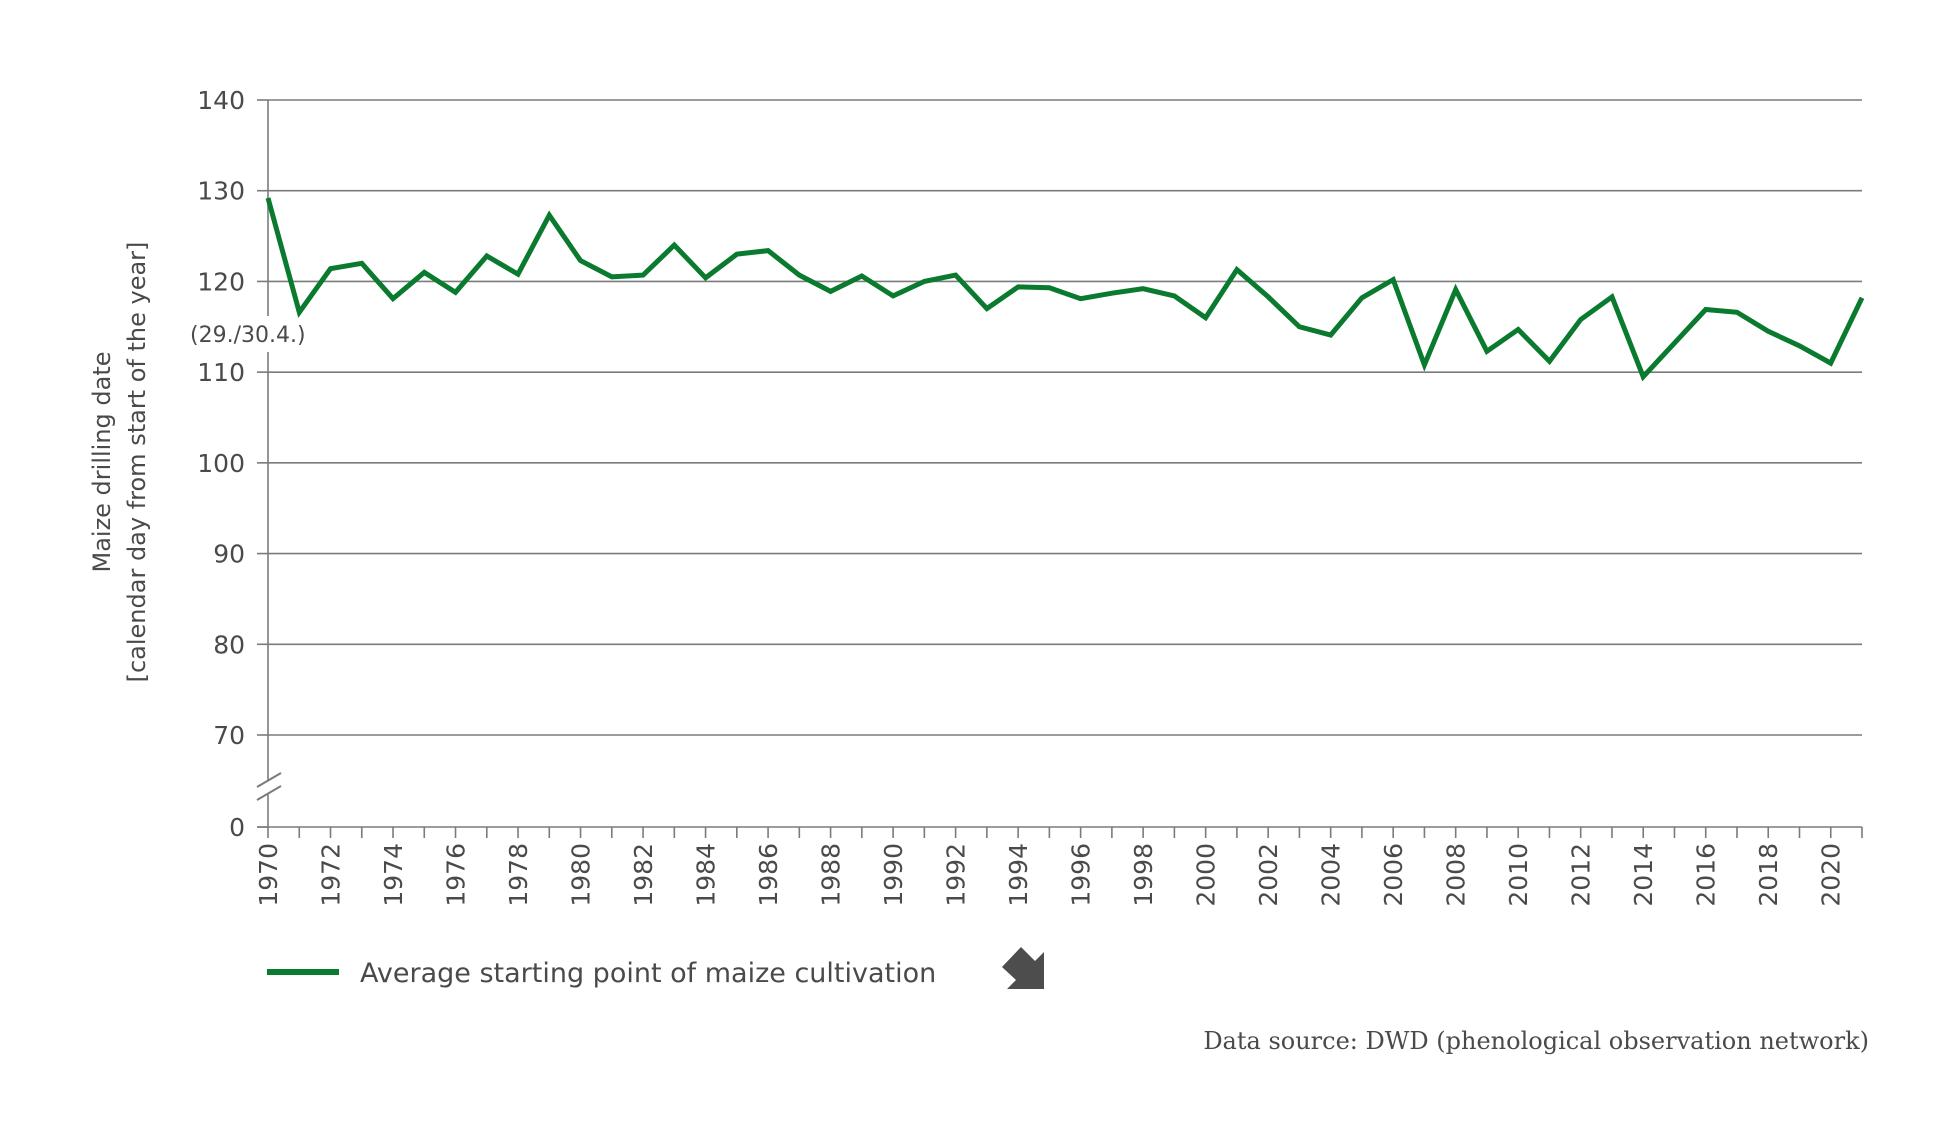 The height and width of the screenshot is (1122, 1949). Describe the element at coordinates (102, 461) in the screenshot. I see `y-axis-label-line1: Maize drilling date` at that location.